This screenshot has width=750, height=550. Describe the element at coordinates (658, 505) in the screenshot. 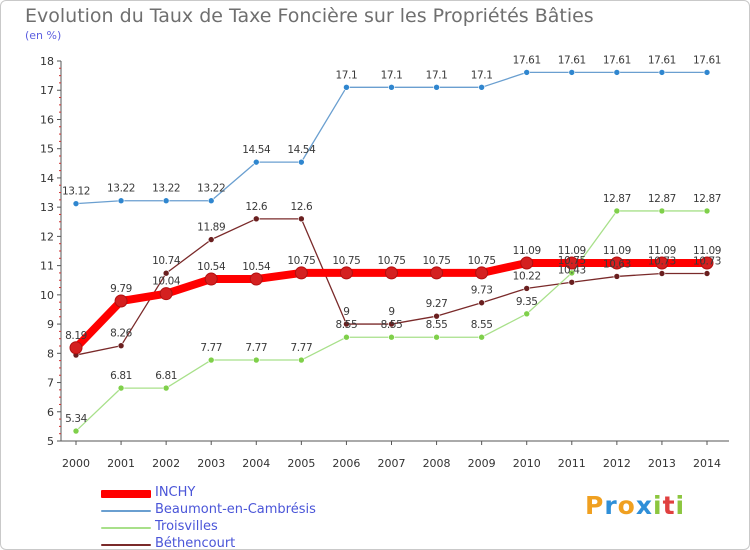

I see `logo-letter: i` at that location.